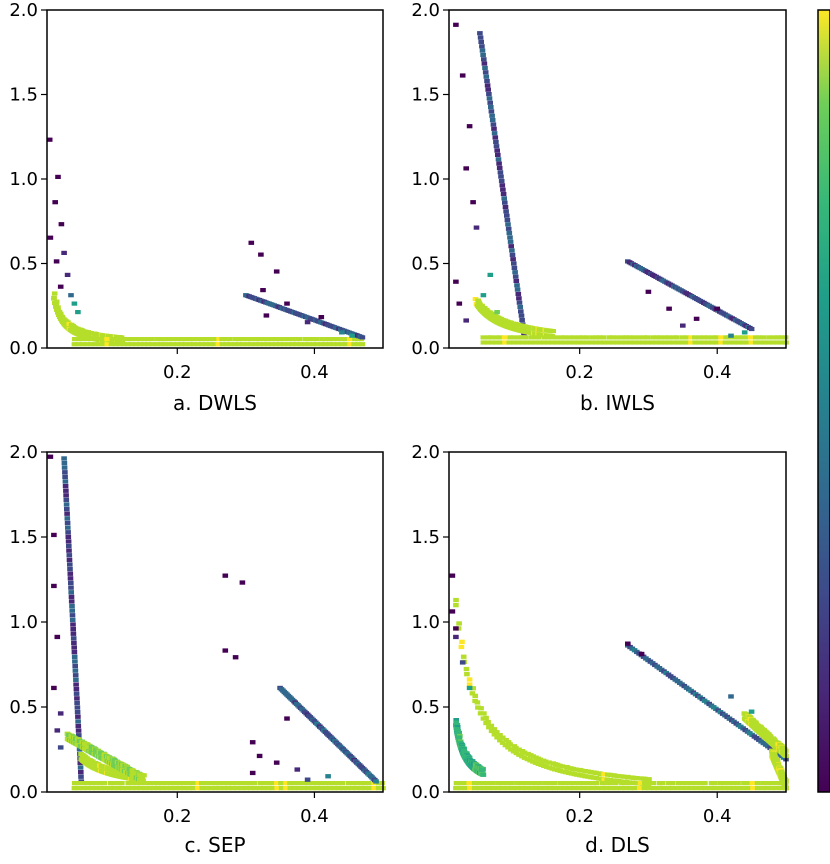 Image resolution: width=830 pixels, height=864 pixels. I want to click on x-tick-label: 0.2, so click(177, 372).